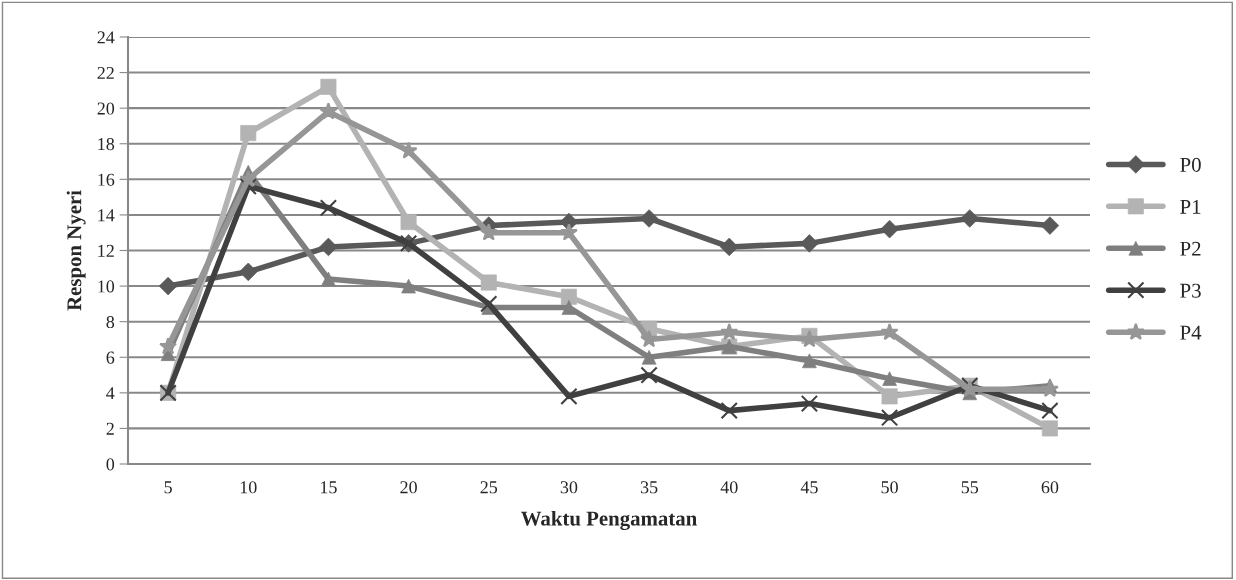 This screenshot has height=580, width=1236. I want to click on x-tick-label: 60, so click(1050, 487).